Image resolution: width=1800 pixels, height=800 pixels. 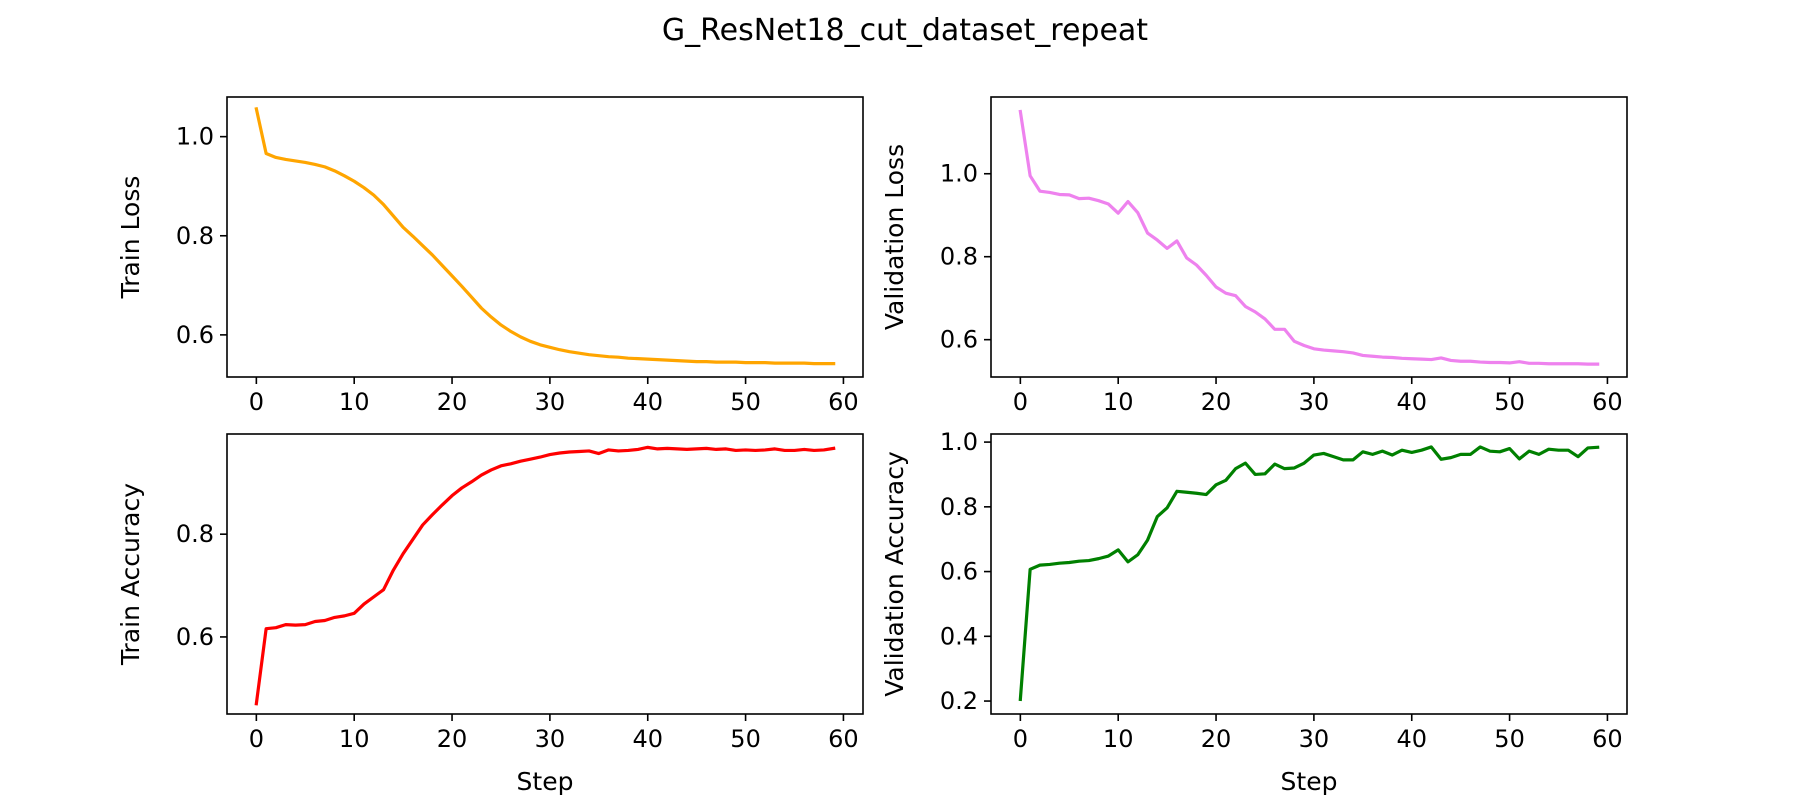 I want to click on train-loss-axes-frame, so click(x=545, y=237).